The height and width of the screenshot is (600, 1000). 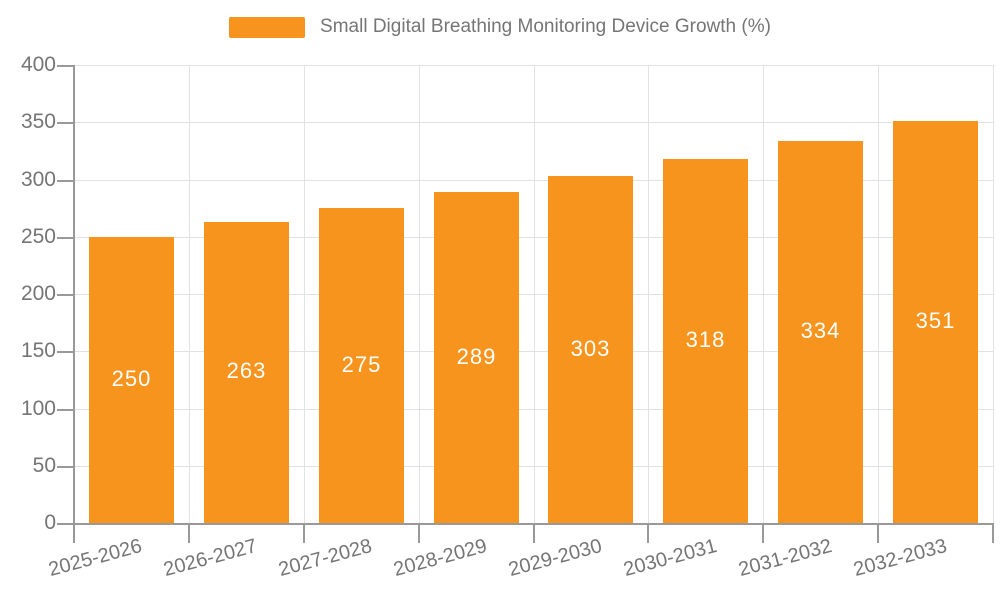 I want to click on legend-swatch, so click(x=267, y=27).